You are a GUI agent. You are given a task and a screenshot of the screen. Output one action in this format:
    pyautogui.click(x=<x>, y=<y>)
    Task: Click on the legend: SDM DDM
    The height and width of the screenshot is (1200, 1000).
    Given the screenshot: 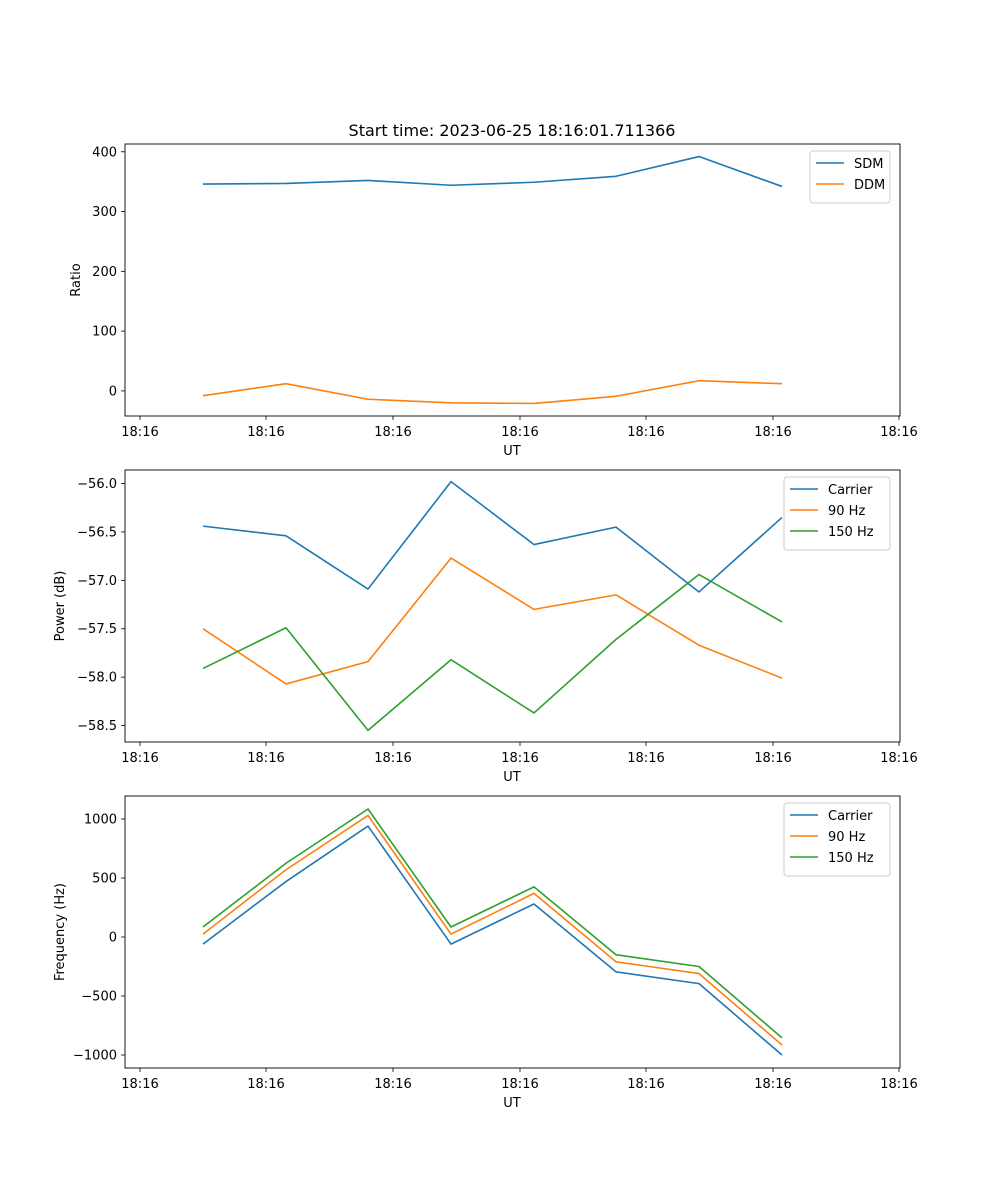 What is the action you would take?
    pyautogui.click(x=850, y=177)
    